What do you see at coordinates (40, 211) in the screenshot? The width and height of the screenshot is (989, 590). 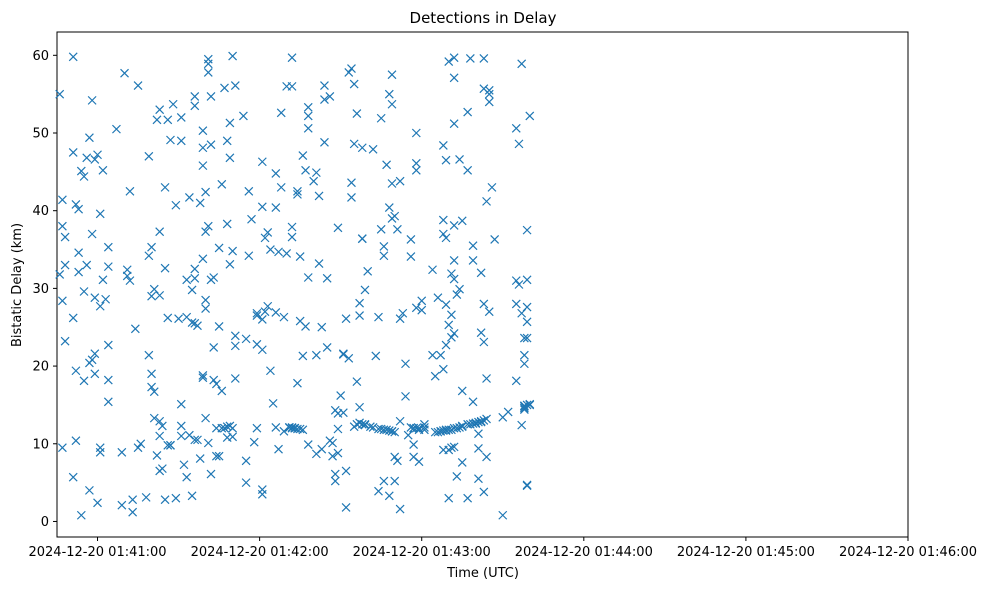 I see `y-tick-label: 40` at bounding box center [40, 211].